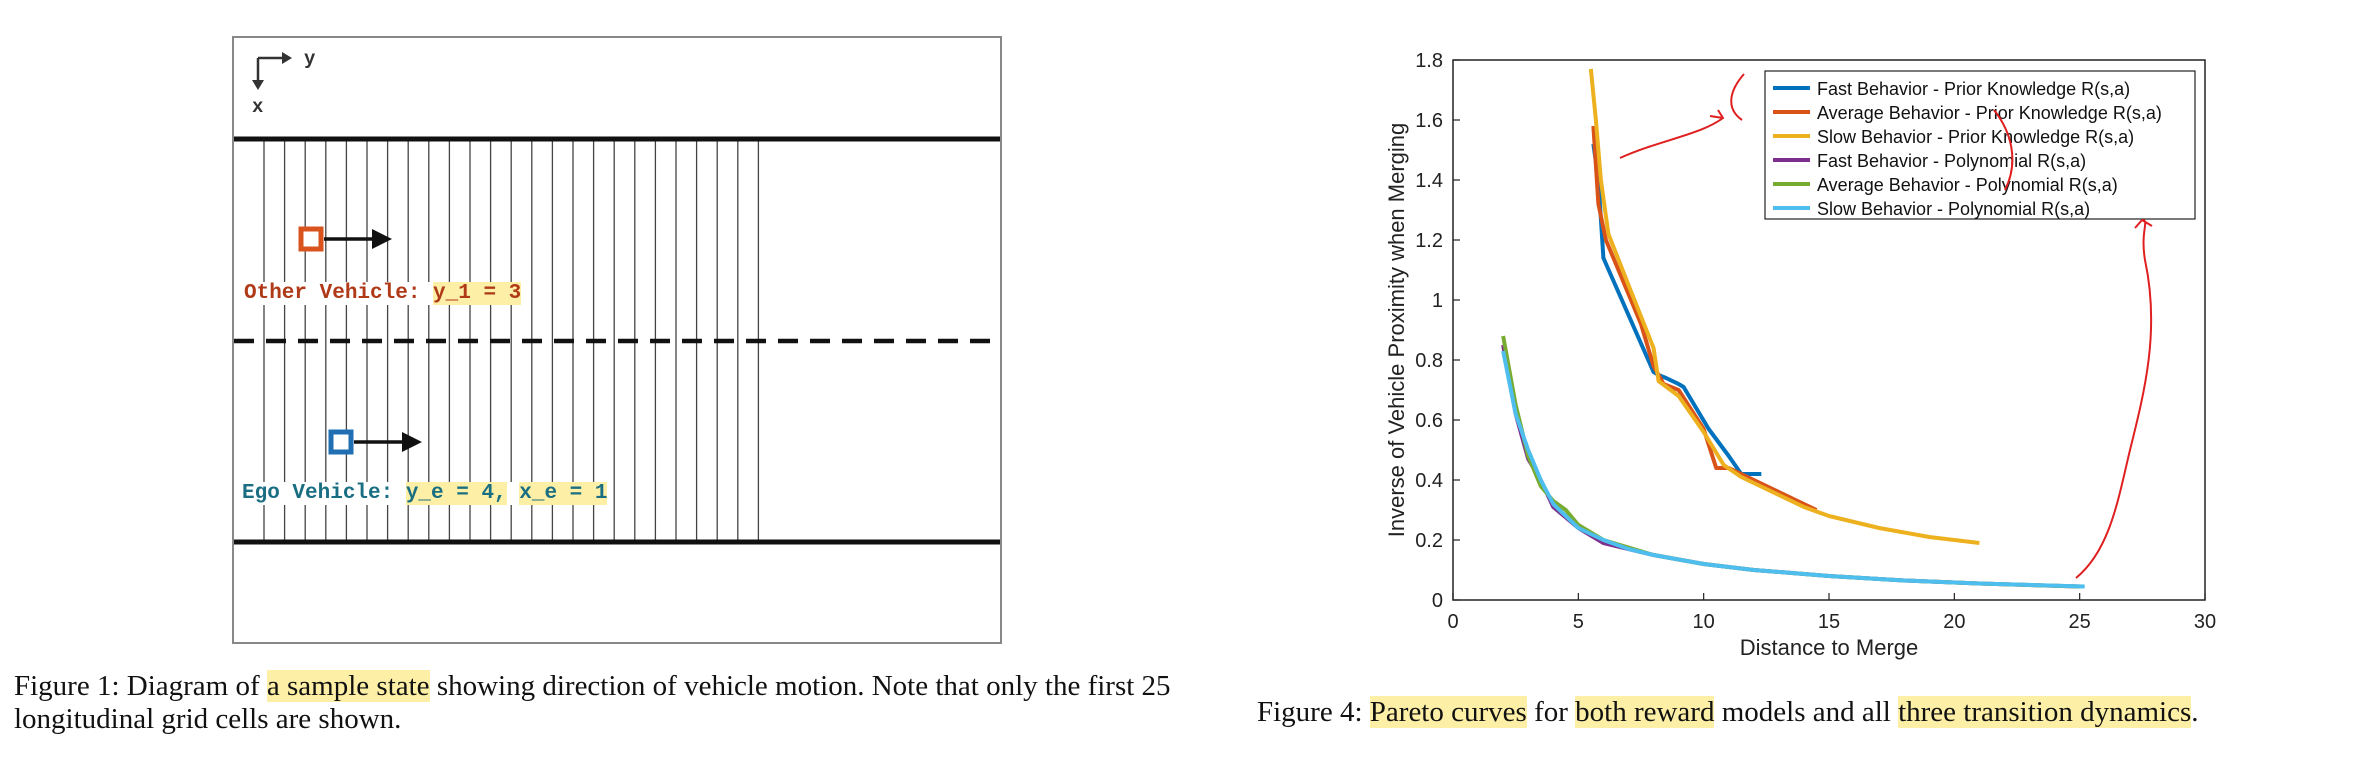 The height and width of the screenshot is (760, 2358). What do you see at coordinates (456, 493) in the screenshot?
I see `ego-label-var1: y_e = 4,` at bounding box center [456, 493].